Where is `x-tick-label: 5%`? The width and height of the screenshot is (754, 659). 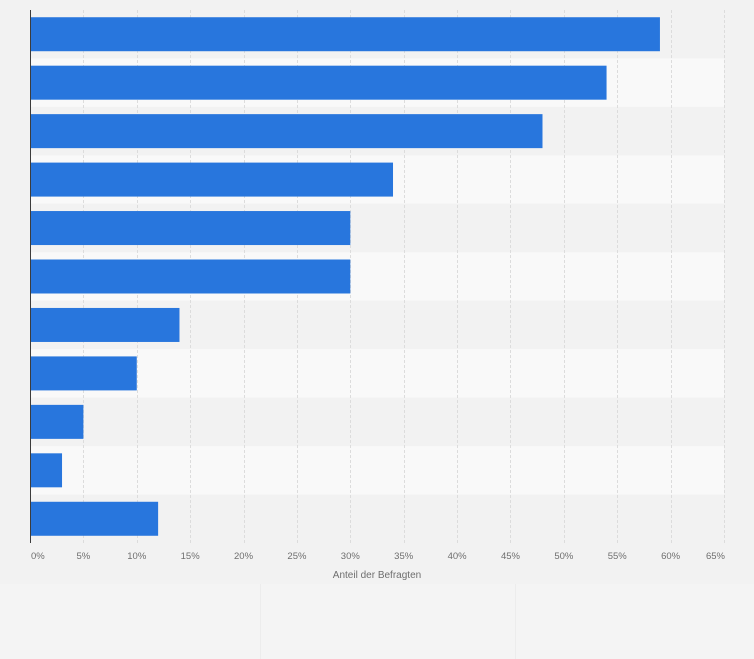
x-tick-label: 5% is located at coordinates (84, 556).